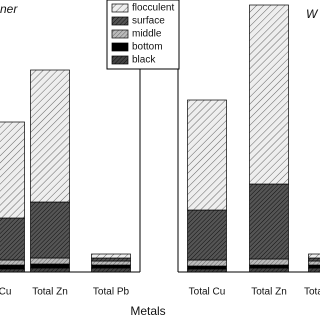 The height and width of the screenshot is (320, 320). What do you see at coordinates (5, 292) in the screenshot?
I see `x-tick-label: Cu` at bounding box center [5, 292].